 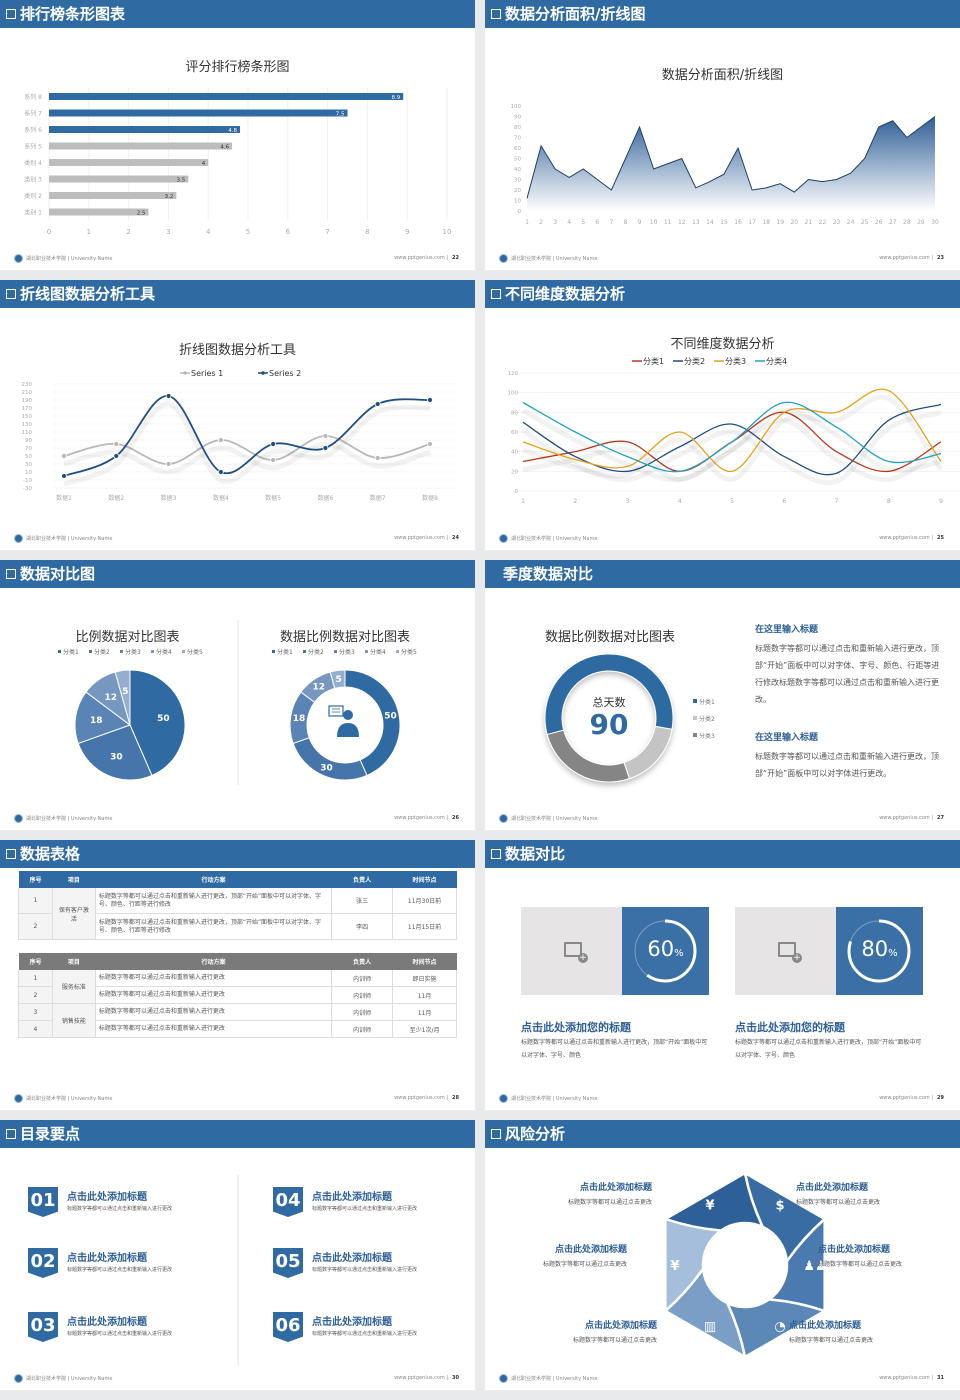 What do you see at coordinates (50, 1134) in the screenshot?
I see `slide-title: 目录要点` at bounding box center [50, 1134].